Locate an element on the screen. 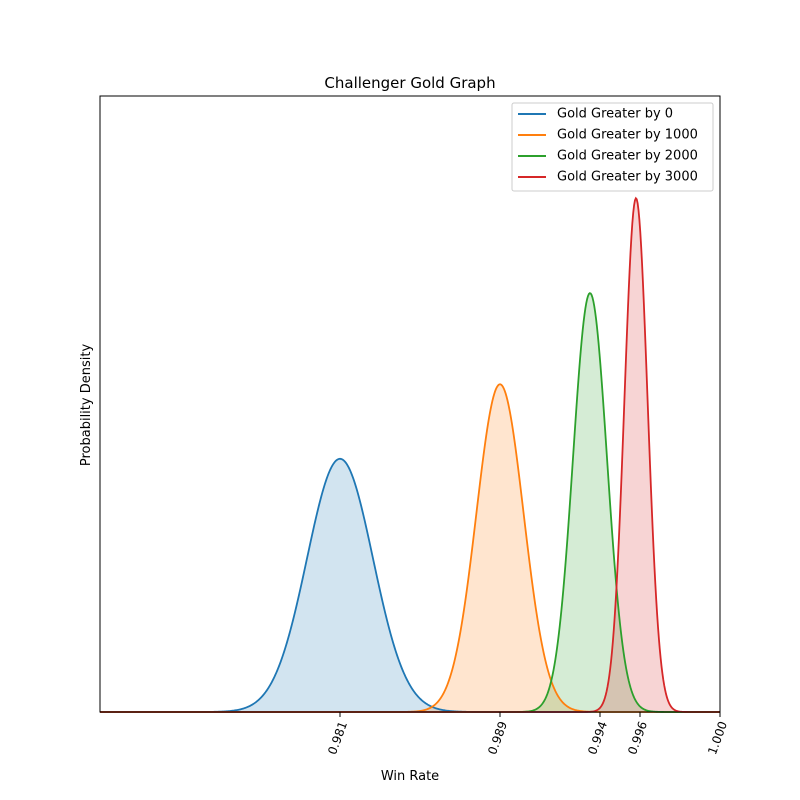 This screenshot has height=800, width=800. x-tick-label-3: 0.996 is located at coordinates (637, 737).